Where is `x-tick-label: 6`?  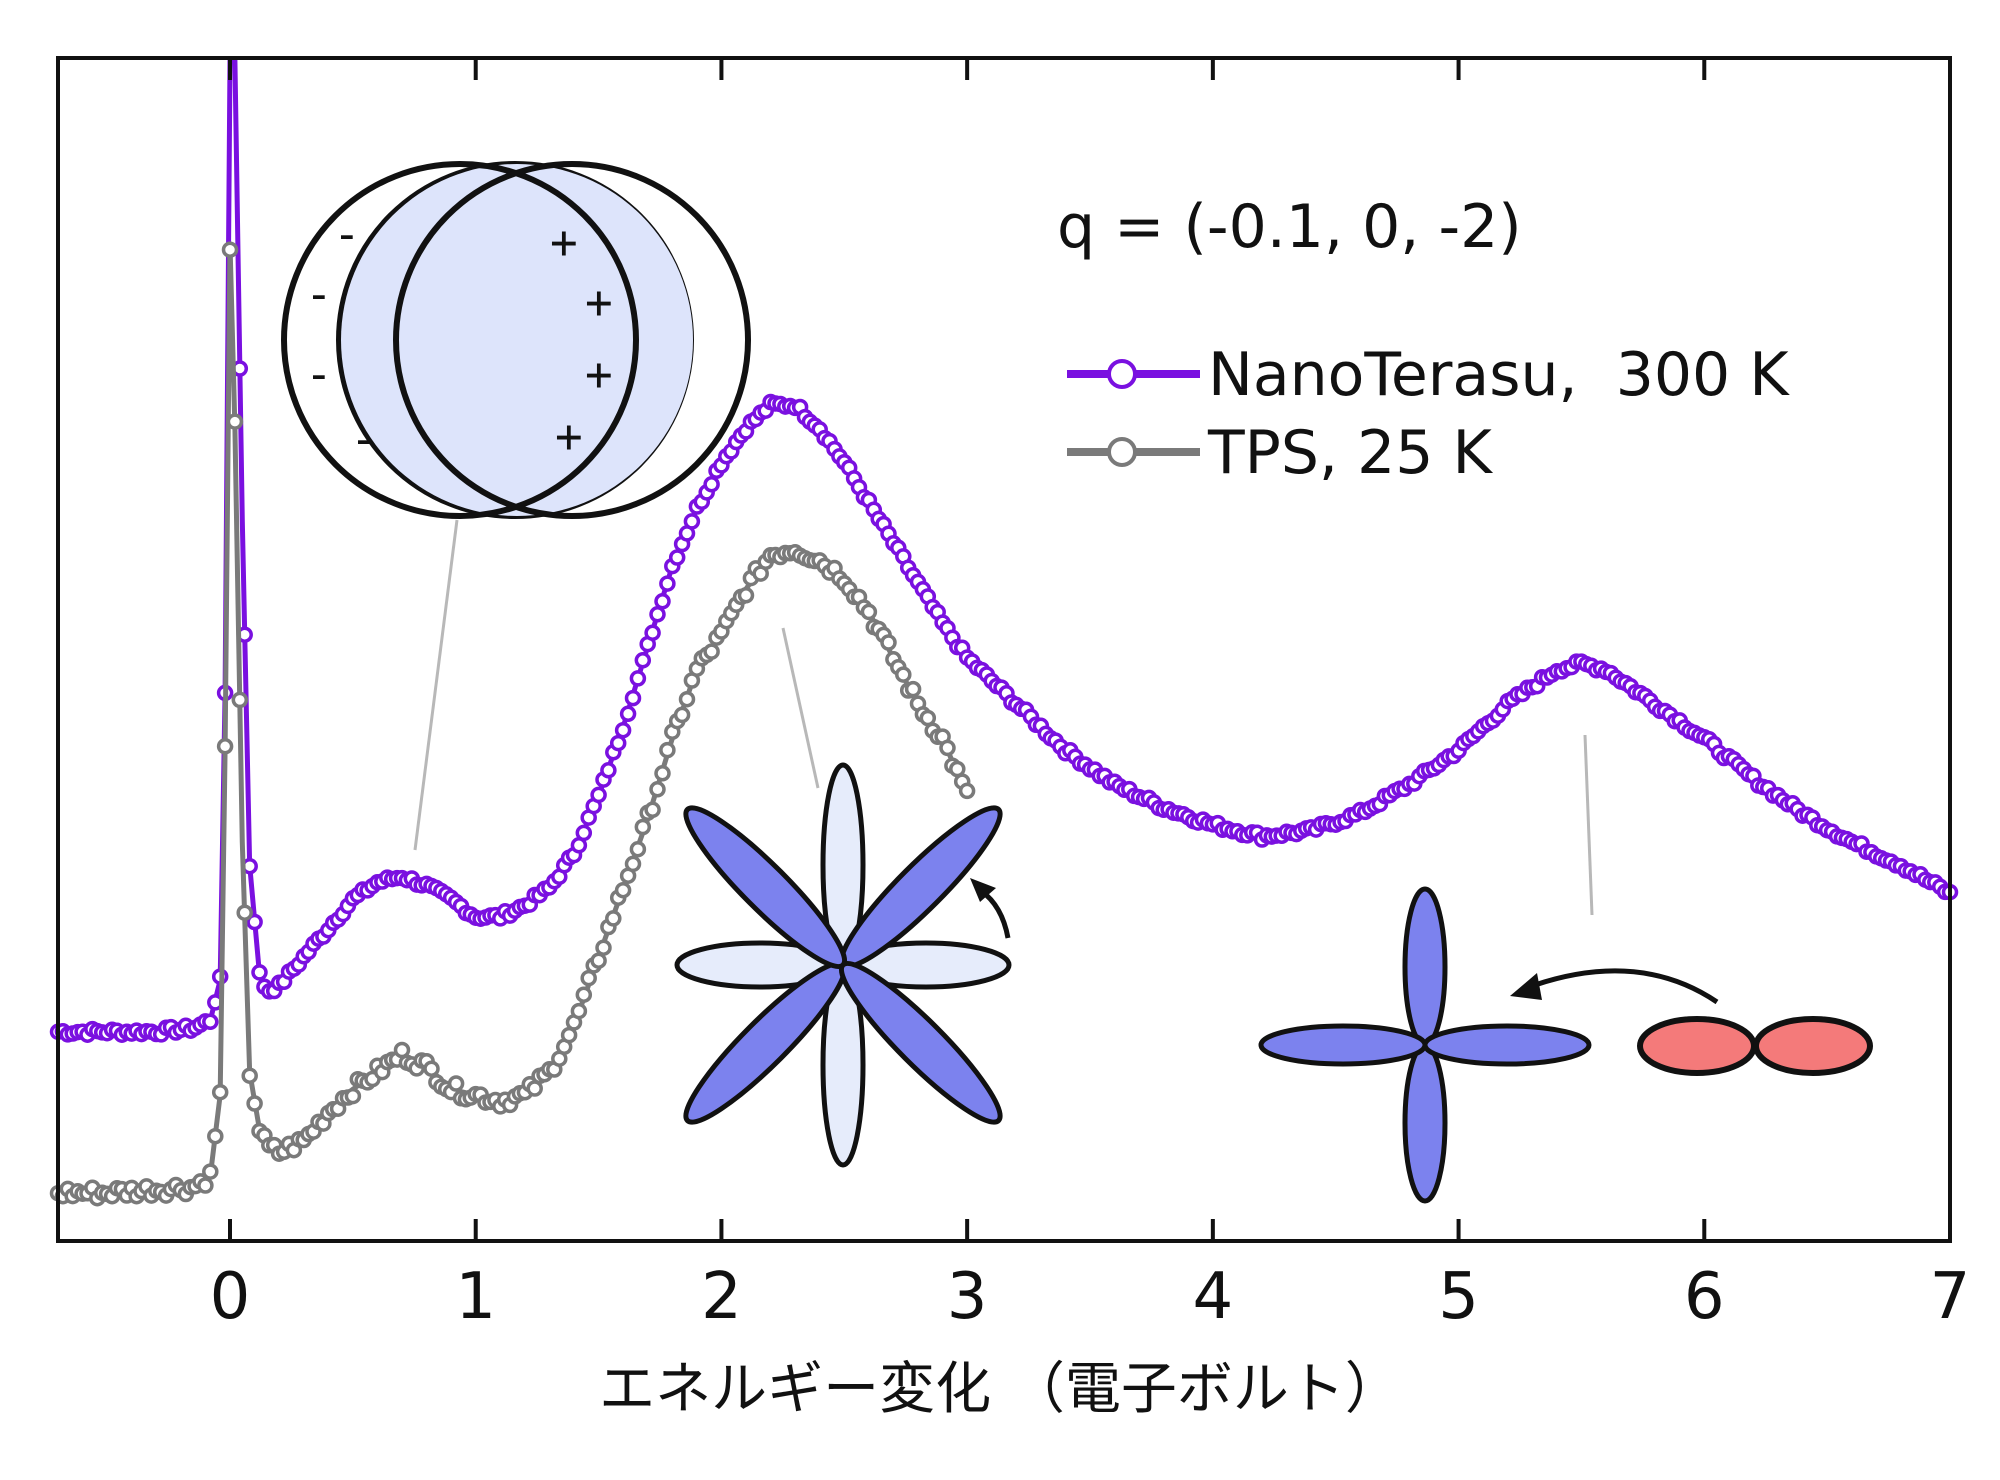
x-tick-label: 6 is located at coordinates (1704, 1297).